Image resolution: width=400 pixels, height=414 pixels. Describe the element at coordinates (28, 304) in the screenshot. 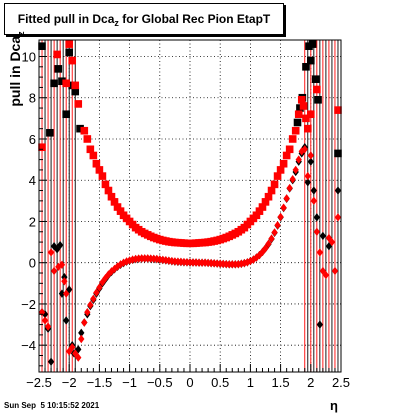

I see `y-tick-label: −2` at that location.